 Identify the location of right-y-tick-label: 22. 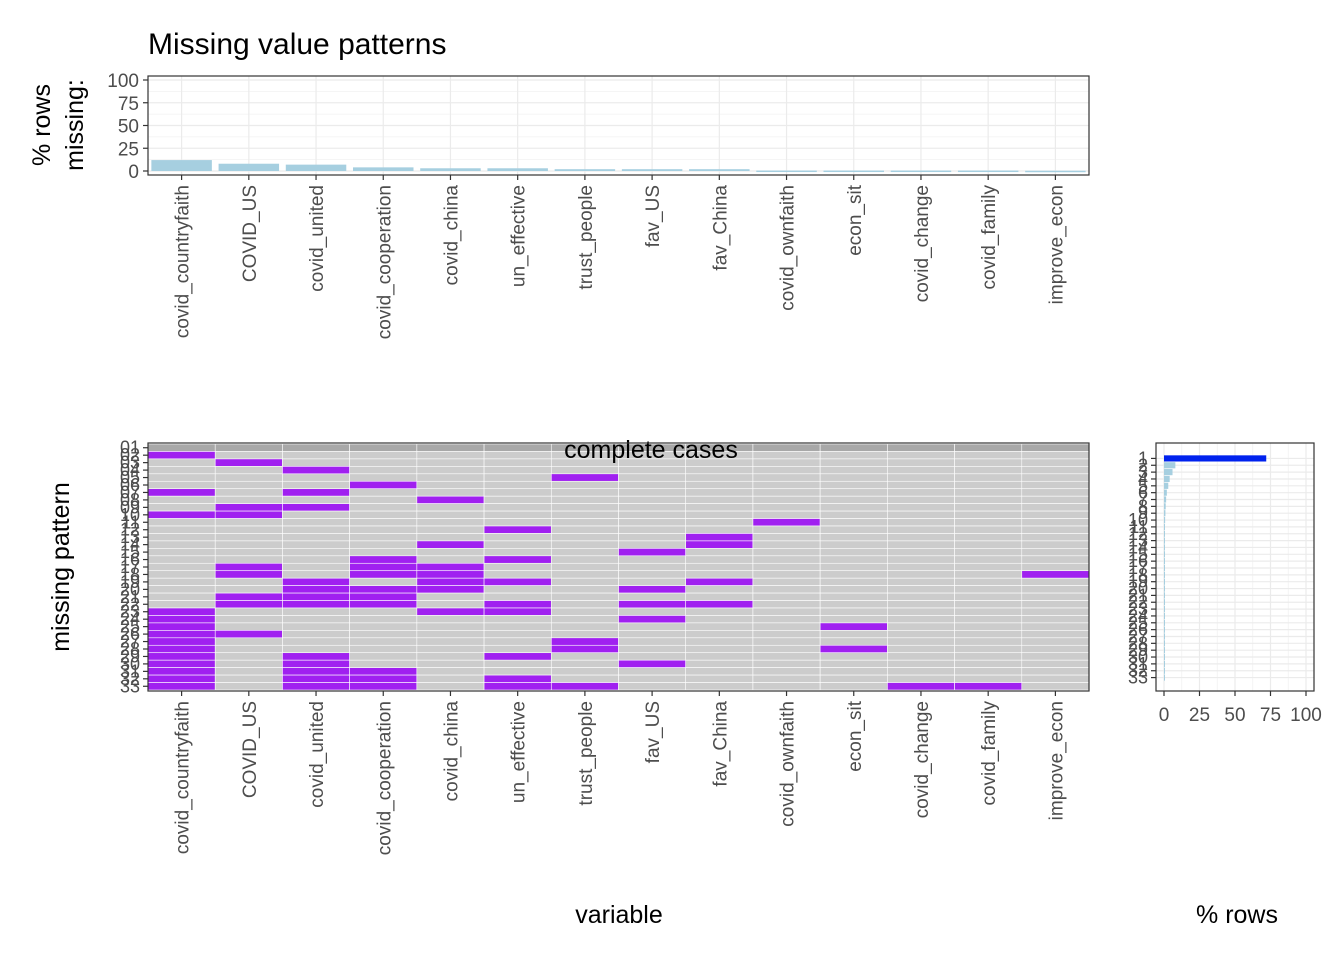
(1138, 602).